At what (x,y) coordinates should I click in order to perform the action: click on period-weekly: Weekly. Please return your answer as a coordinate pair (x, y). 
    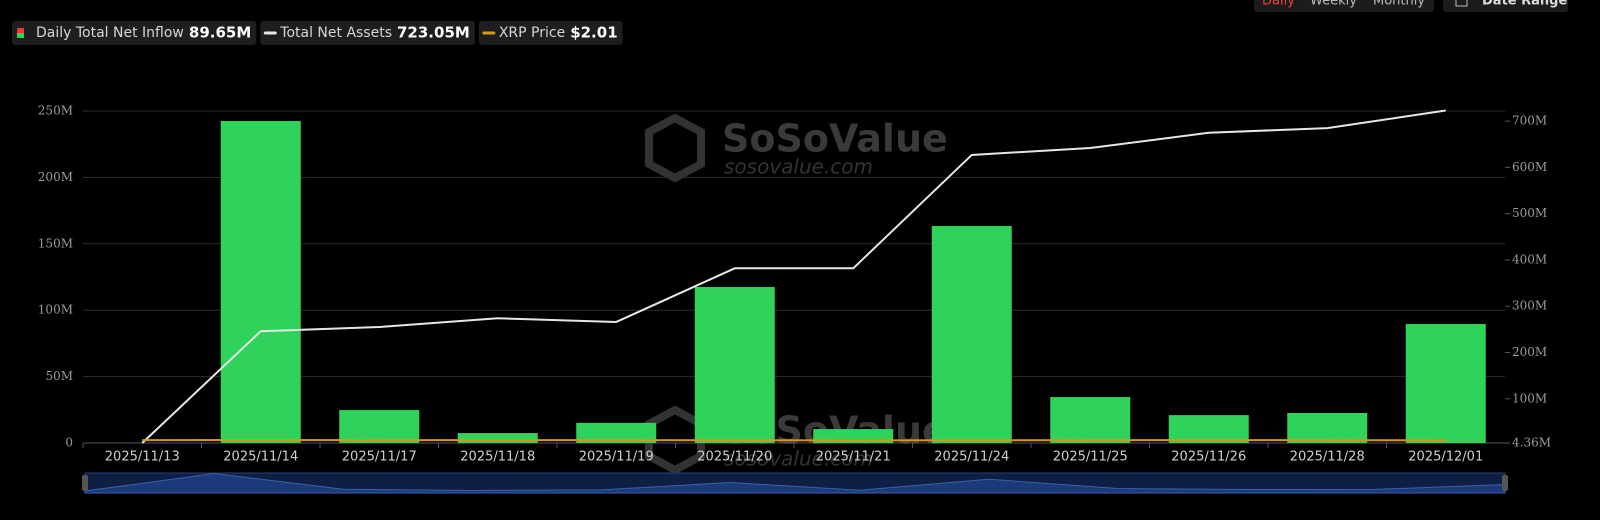
    Looking at the image, I should click on (1333, 4).